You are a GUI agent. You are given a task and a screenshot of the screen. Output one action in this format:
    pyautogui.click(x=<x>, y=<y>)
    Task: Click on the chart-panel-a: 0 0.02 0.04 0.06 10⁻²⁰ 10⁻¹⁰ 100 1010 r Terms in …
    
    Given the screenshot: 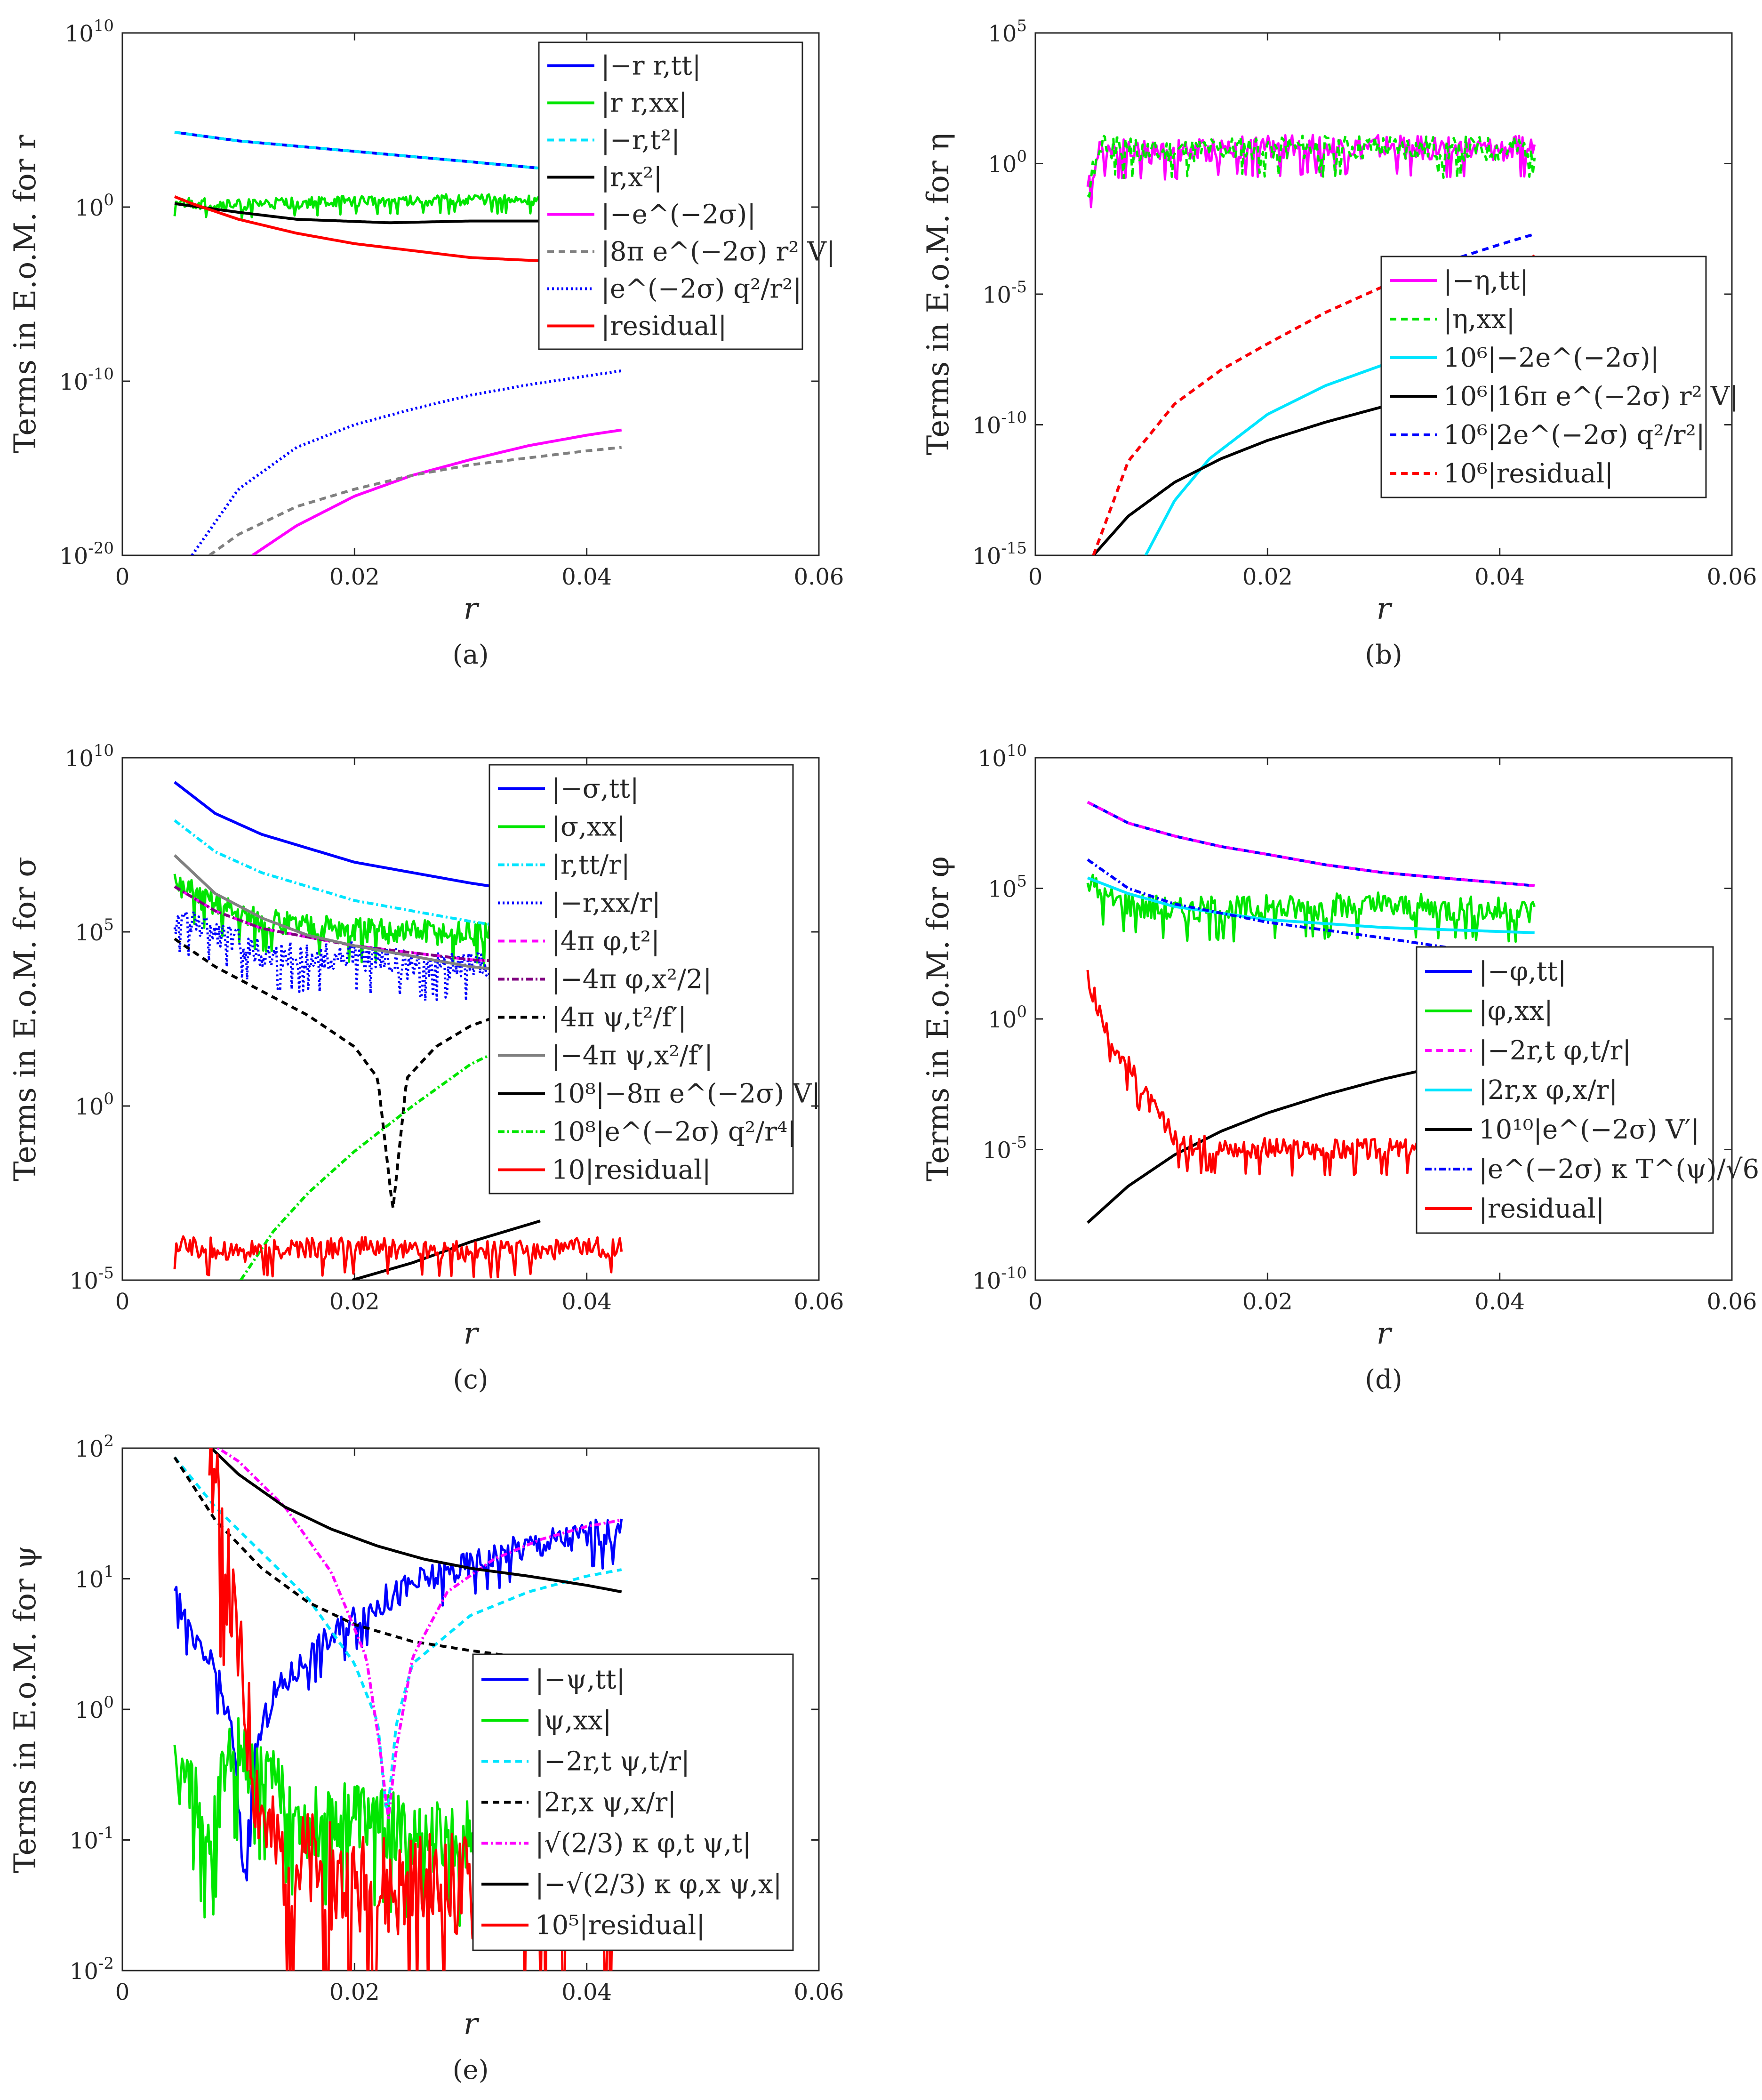 What is the action you would take?
    pyautogui.click(x=426, y=343)
    